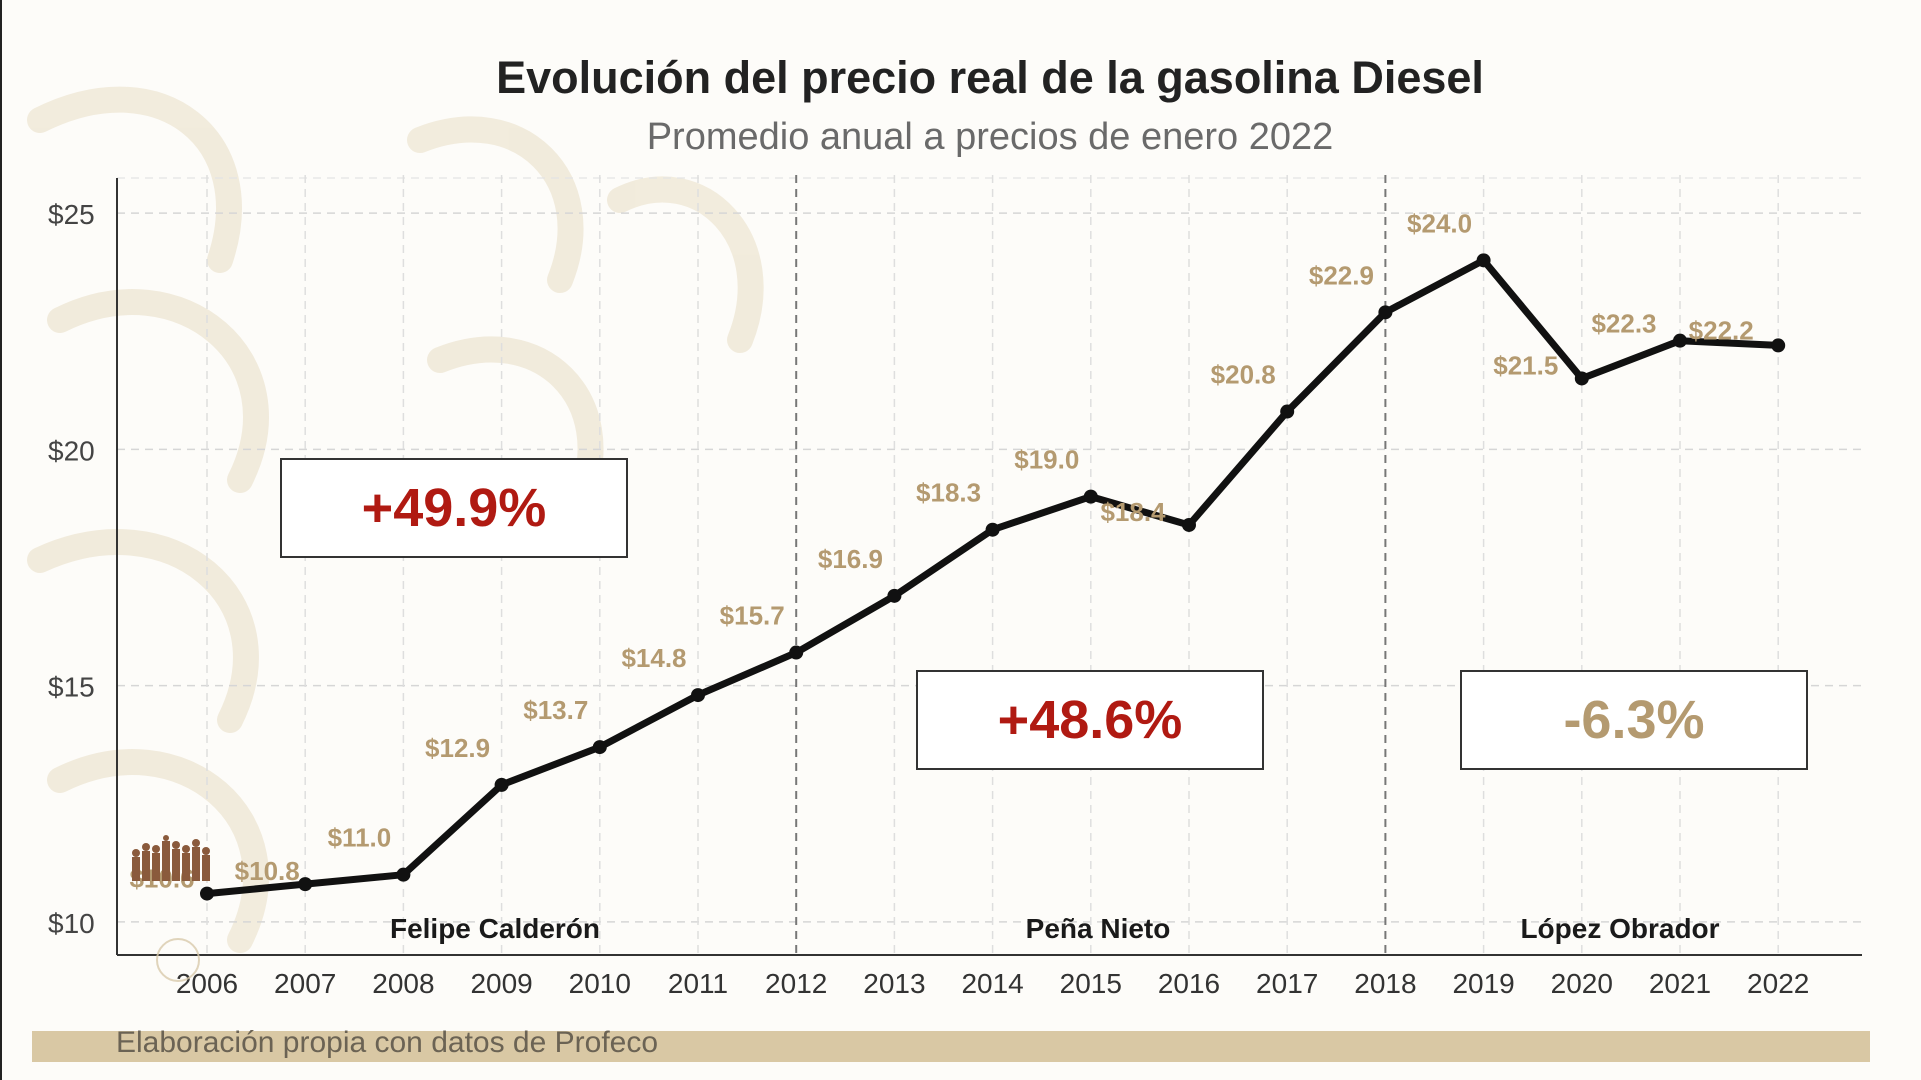 The width and height of the screenshot is (1921, 1080). What do you see at coordinates (1341, 275) in the screenshot?
I see `data-label: $22.9` at bounding box center [1341, 275].